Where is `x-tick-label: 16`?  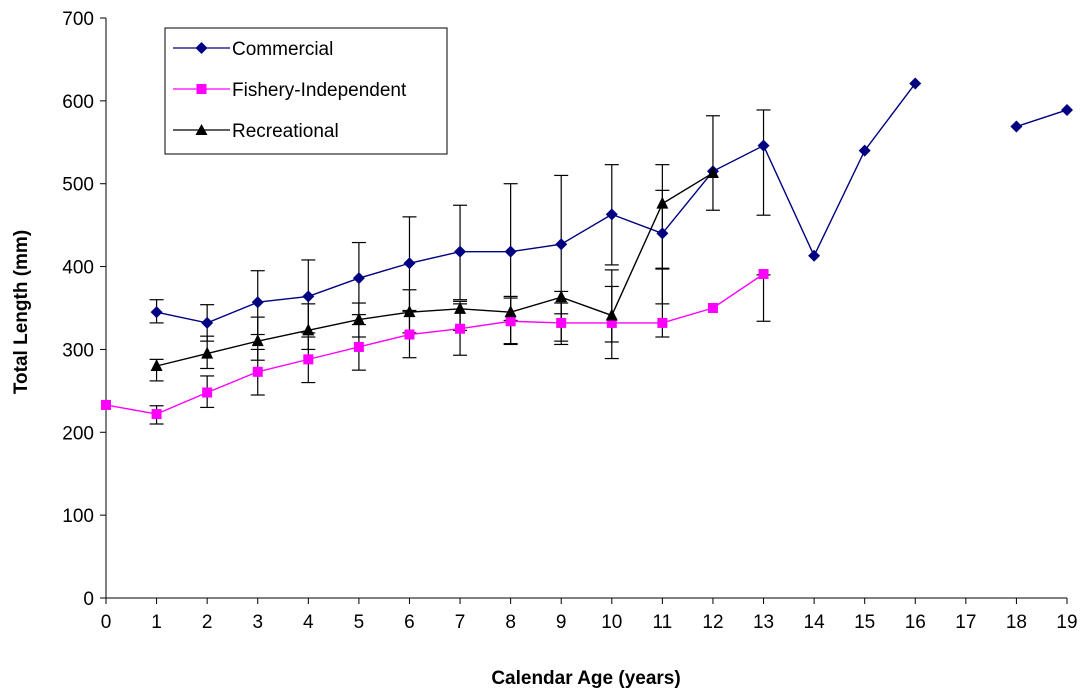
x-tick-label: 16 is located at coordinates (915, 622).